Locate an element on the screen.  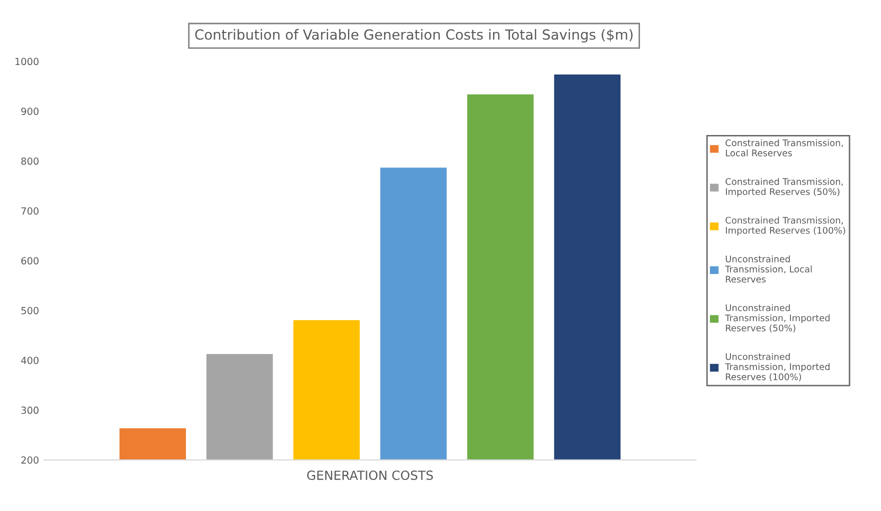
y-tick-label: 200 is located at coordinates (30, 460).